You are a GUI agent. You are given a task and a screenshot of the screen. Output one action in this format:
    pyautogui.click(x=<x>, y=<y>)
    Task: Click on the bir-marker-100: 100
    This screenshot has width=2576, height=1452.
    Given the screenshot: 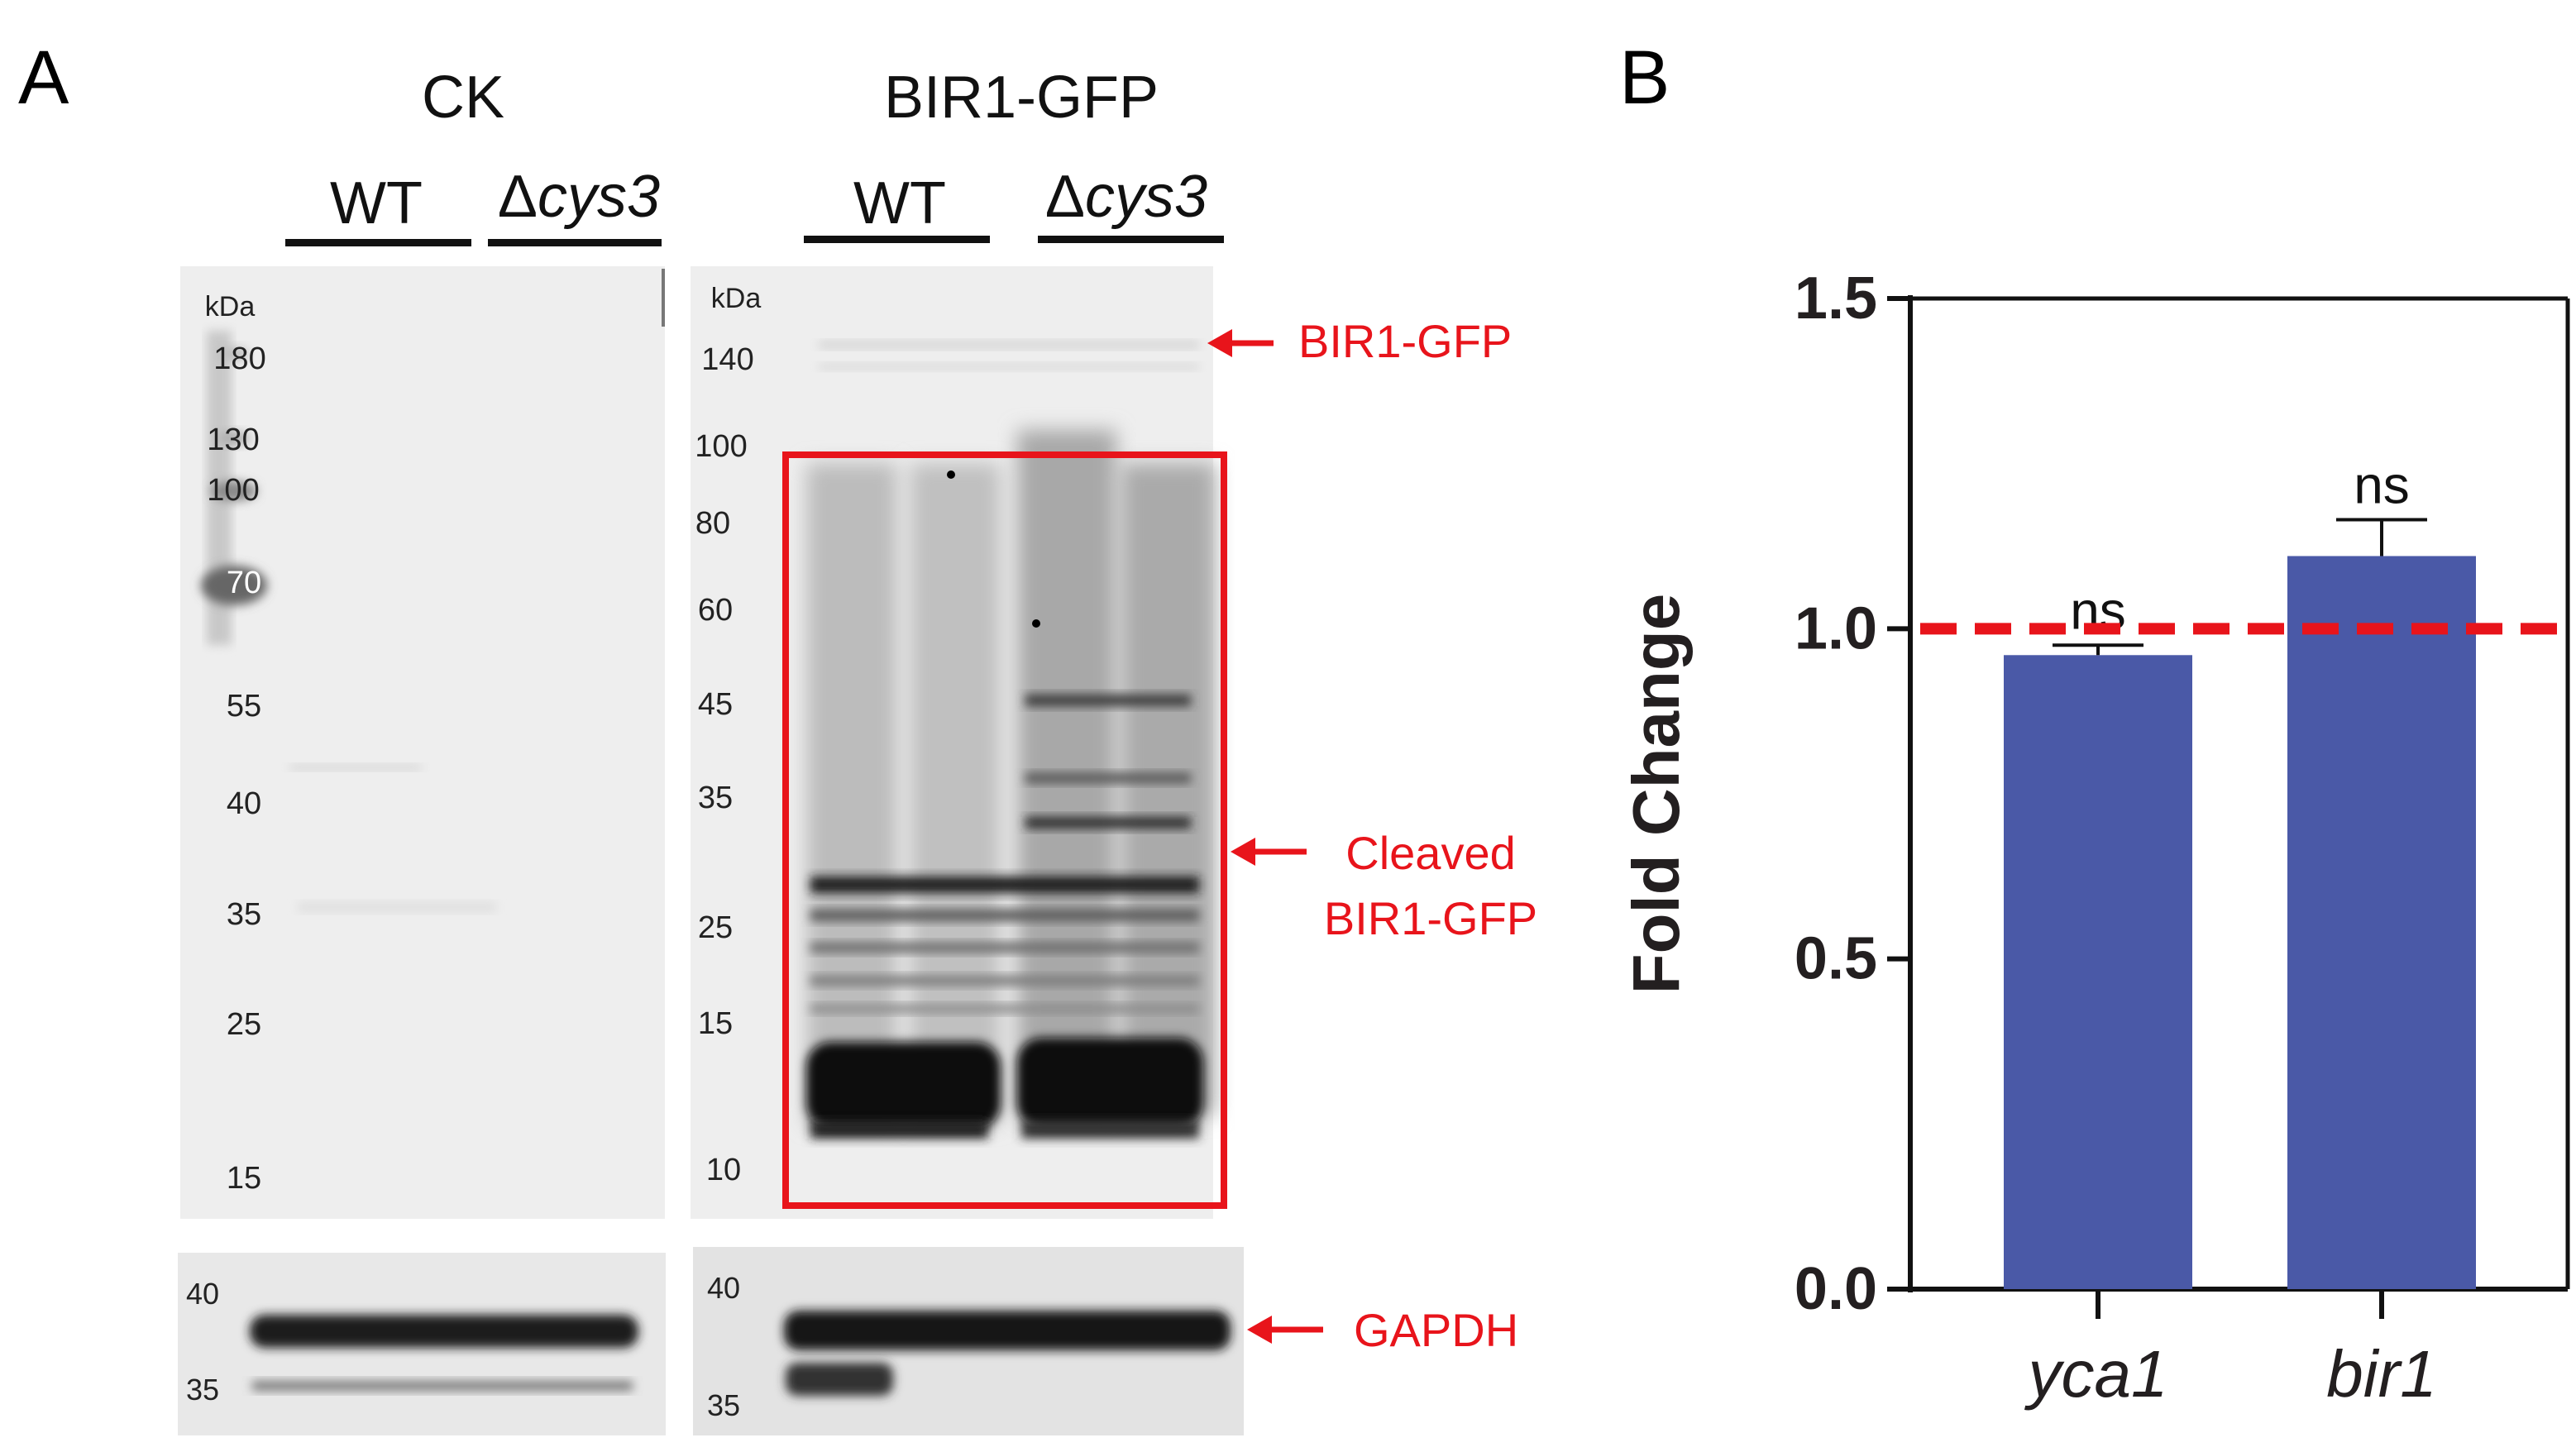 What is the action you would take?
    pyautogui.click(x=721, y=446)
    